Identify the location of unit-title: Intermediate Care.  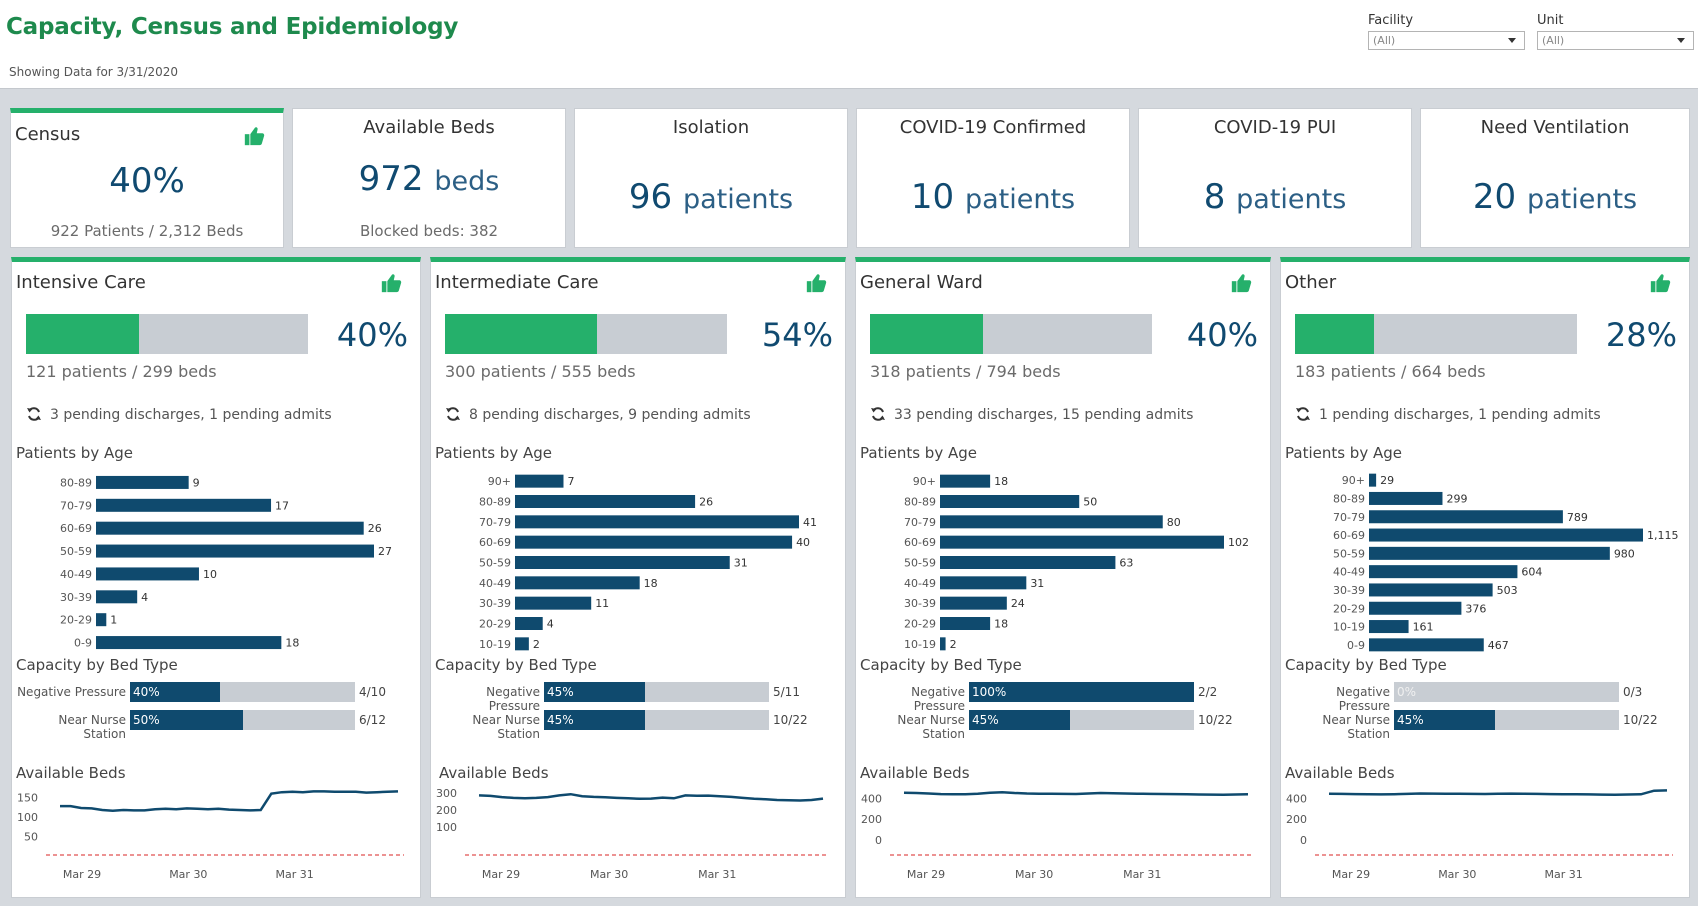
(517, 282).